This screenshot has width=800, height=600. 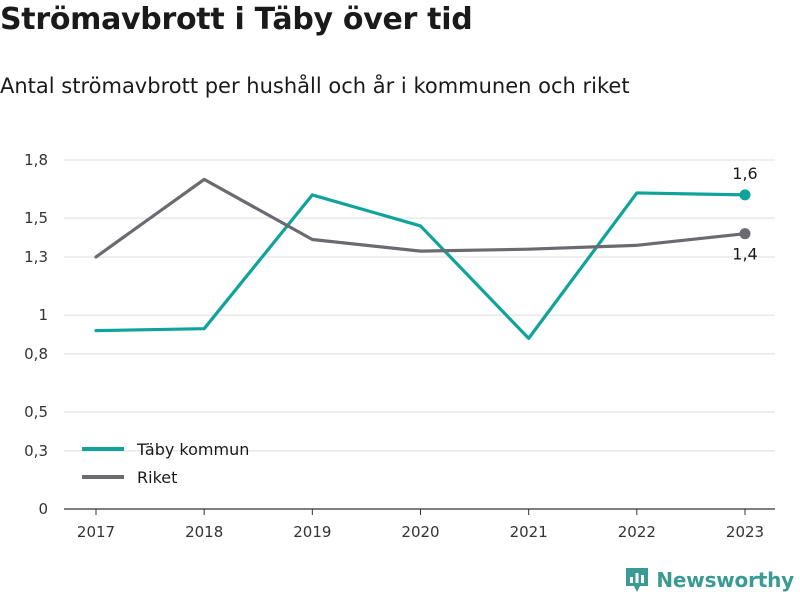 I want to click on brand-logo: Newsworthy, so click(x=709, y=580).